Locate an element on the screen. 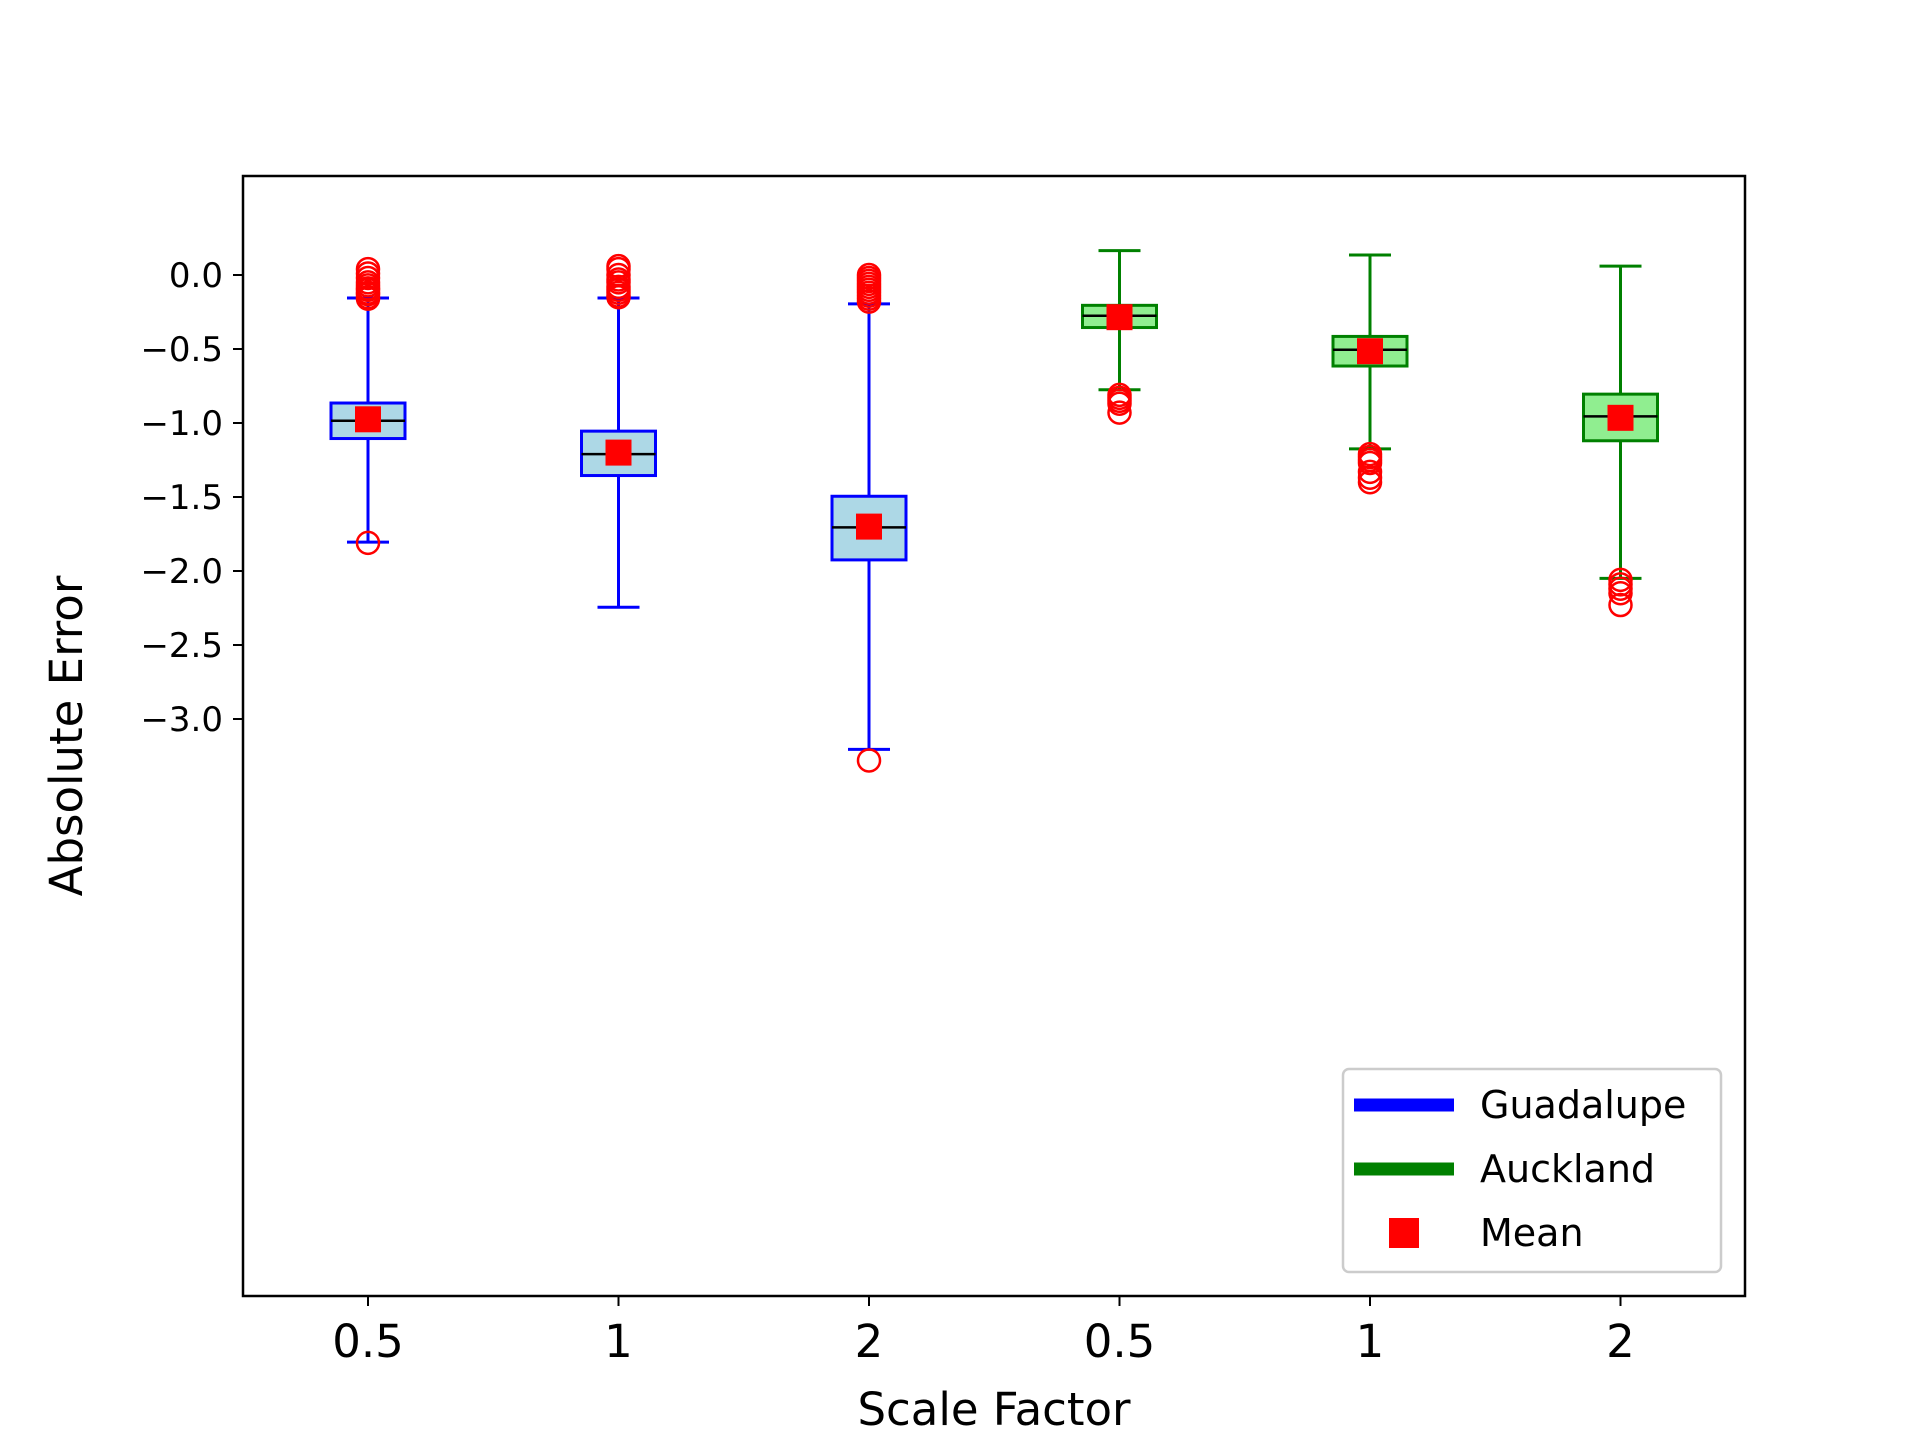 This screenshot has width=1920, height=1445. y-tick-label: −2.0 is located at coordinates (181, 572).